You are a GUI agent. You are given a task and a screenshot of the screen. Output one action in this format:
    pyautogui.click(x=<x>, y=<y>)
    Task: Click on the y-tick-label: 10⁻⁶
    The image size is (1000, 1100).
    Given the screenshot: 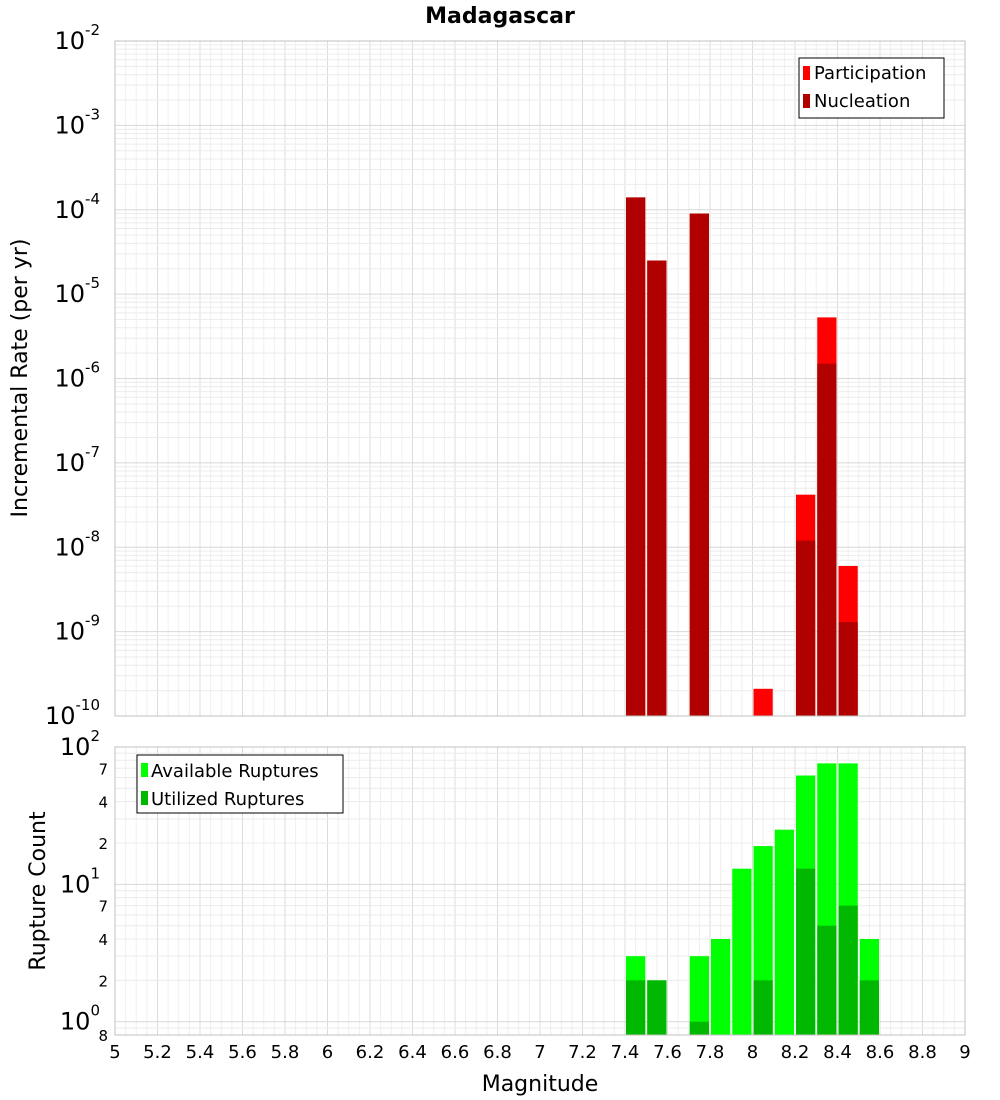 What is the action you would take?
    pyautogui.click(x=77, y=376)
    